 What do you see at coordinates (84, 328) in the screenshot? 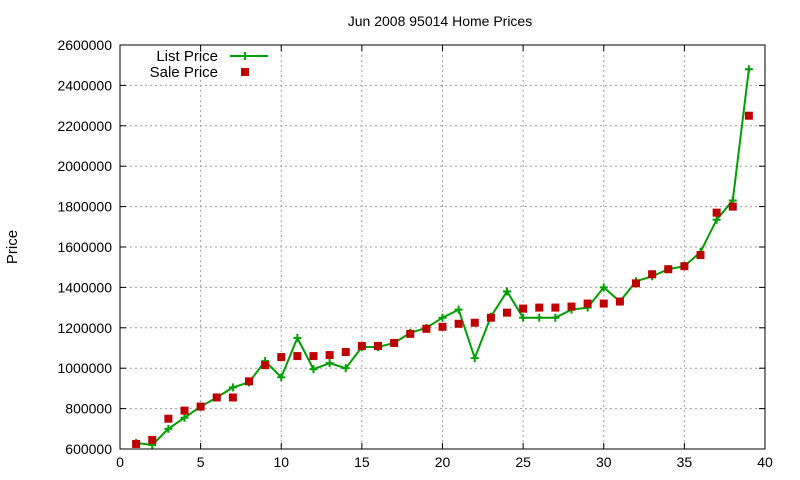
I see `y-tick-label: 1200000` at bounding box center [84, 328].